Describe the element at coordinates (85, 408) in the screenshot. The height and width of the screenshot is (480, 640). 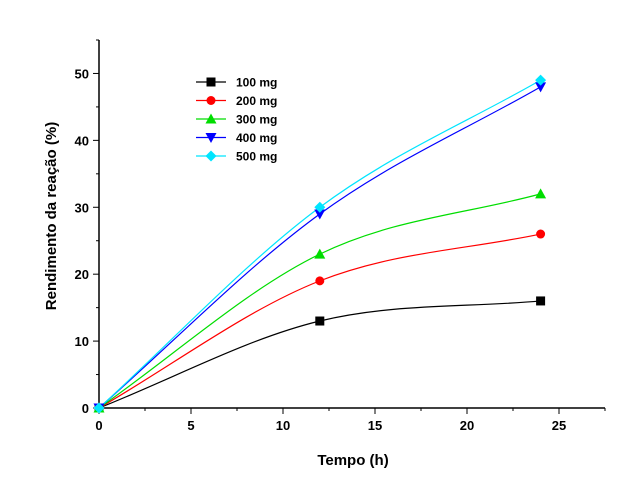
I see `y-tick-label: 0` at that location.